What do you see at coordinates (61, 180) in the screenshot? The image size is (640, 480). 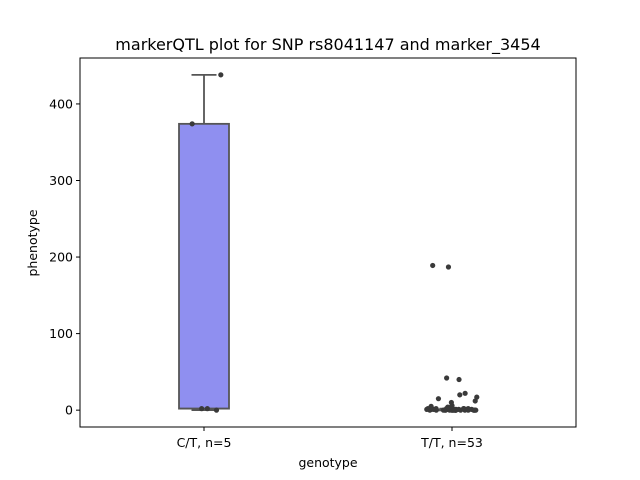 I see `y-tick-label: 300` at bounding box center [61, 180].